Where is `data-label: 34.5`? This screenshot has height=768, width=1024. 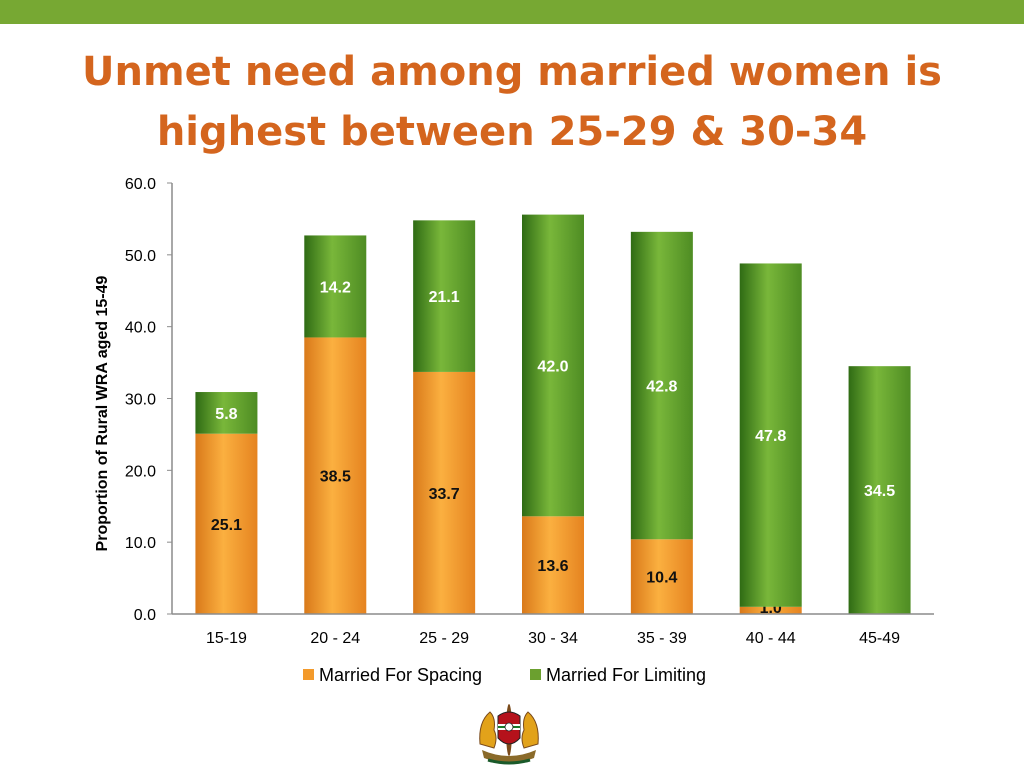
data-label: 34.5 is located at coordinates (879, 491).